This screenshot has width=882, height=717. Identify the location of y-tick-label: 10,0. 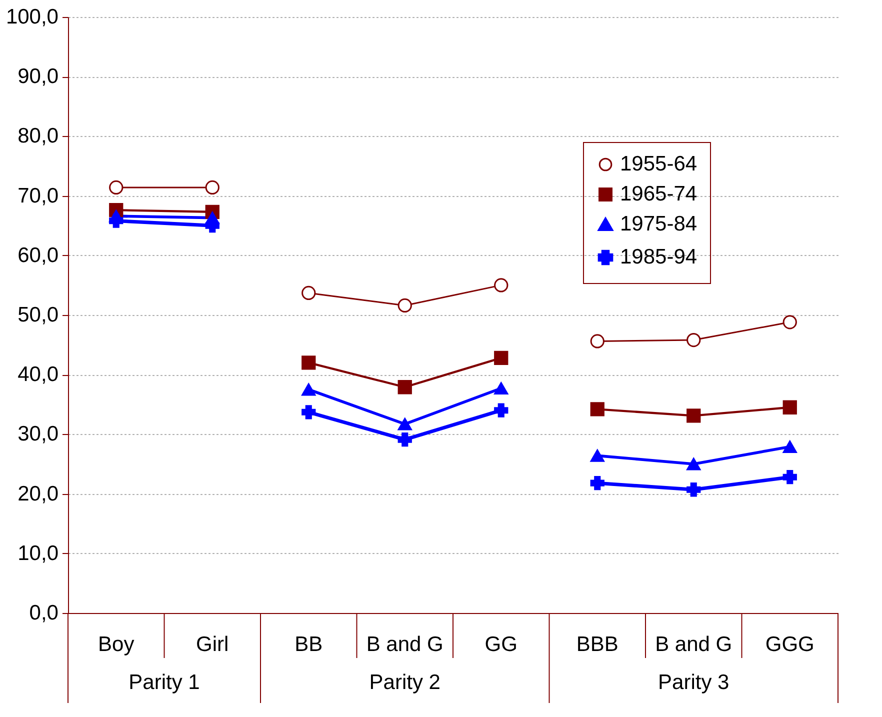
(38, 553).